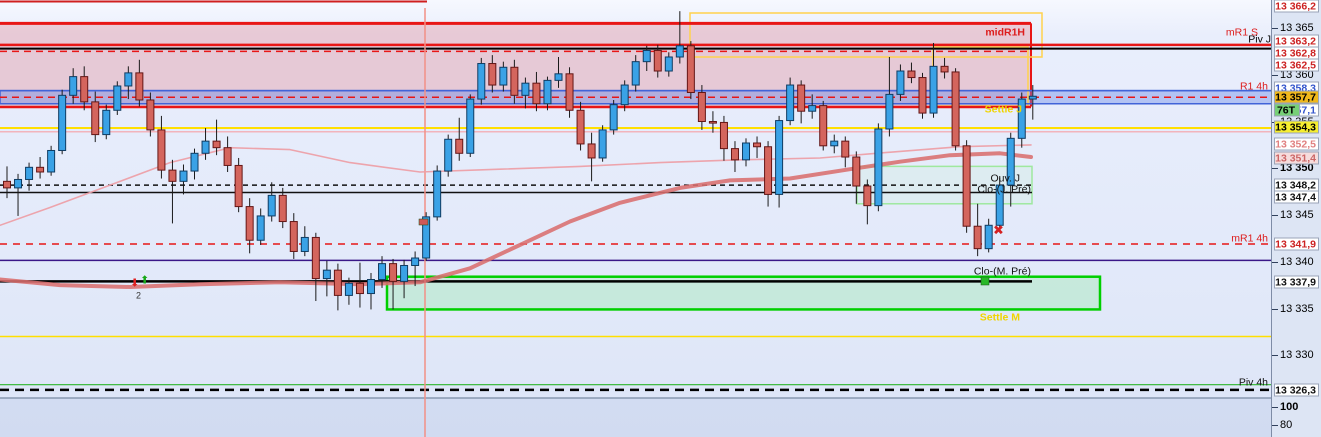  I want to click on price-level-label: 13 352,5, so click(1296, 144).